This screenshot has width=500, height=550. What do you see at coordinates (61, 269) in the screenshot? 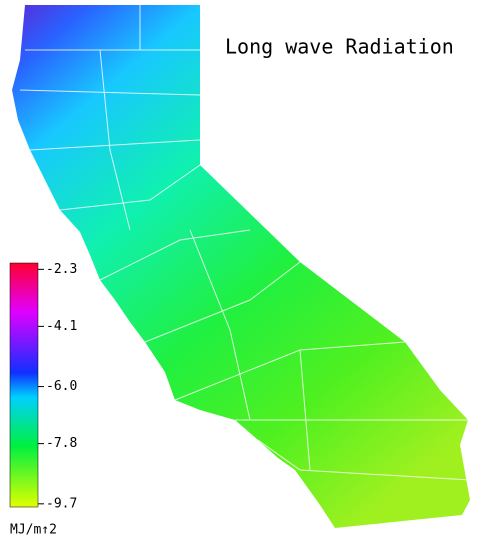
I see `colorbar-tick-label: -2.3` at bounding box center [61, 269].